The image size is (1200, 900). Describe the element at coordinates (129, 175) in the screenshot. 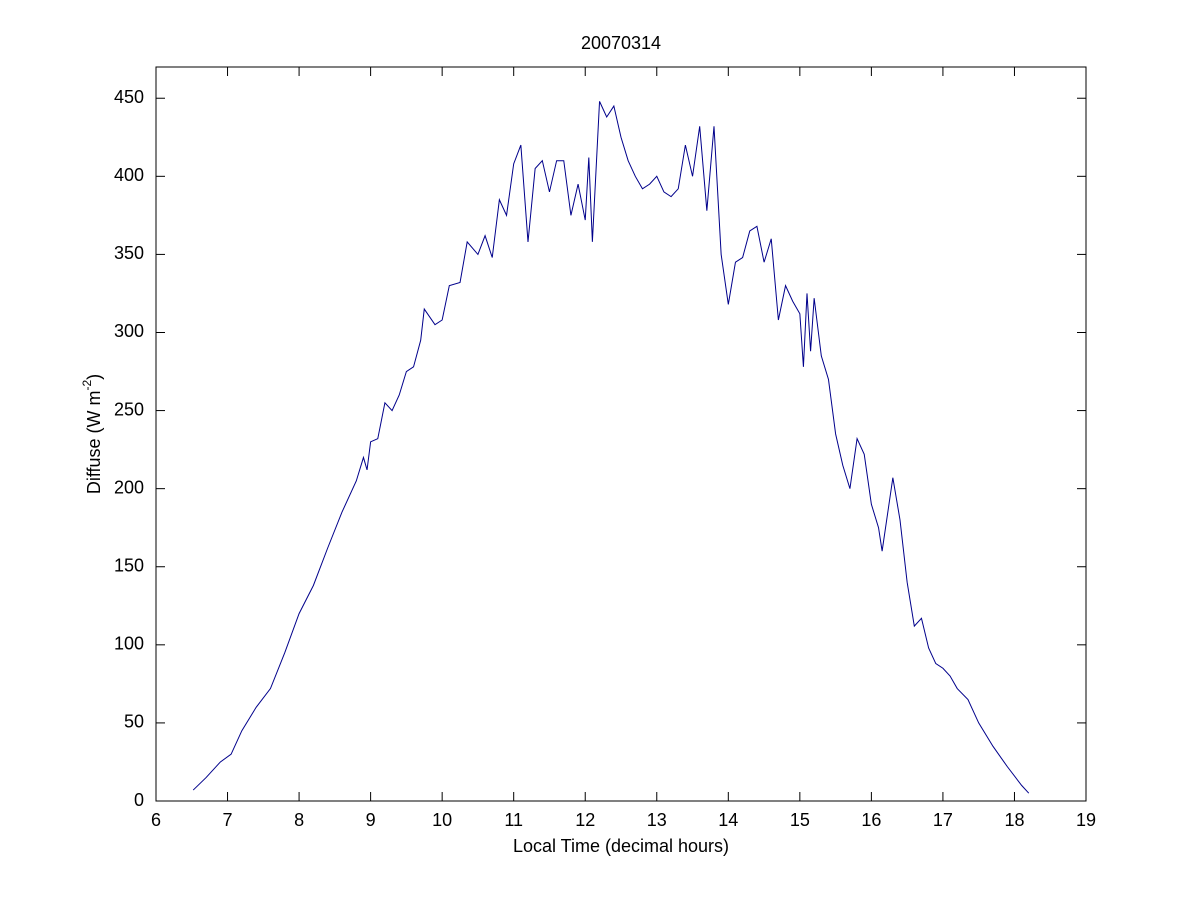

I see `y-tick-label: 400` at that location.